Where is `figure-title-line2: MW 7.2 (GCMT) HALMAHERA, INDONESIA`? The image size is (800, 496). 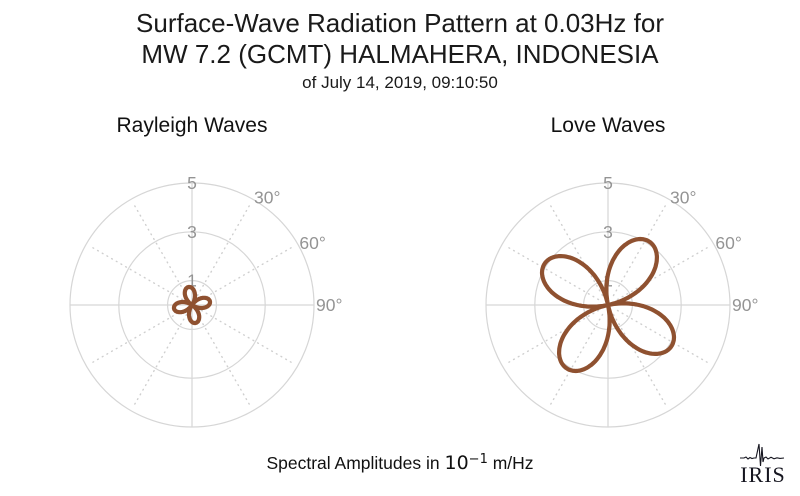 figure-title-line2: MW 7.2 (GCMT) HALMAHERA, INDONESIA is located at coordinates (400, 54).